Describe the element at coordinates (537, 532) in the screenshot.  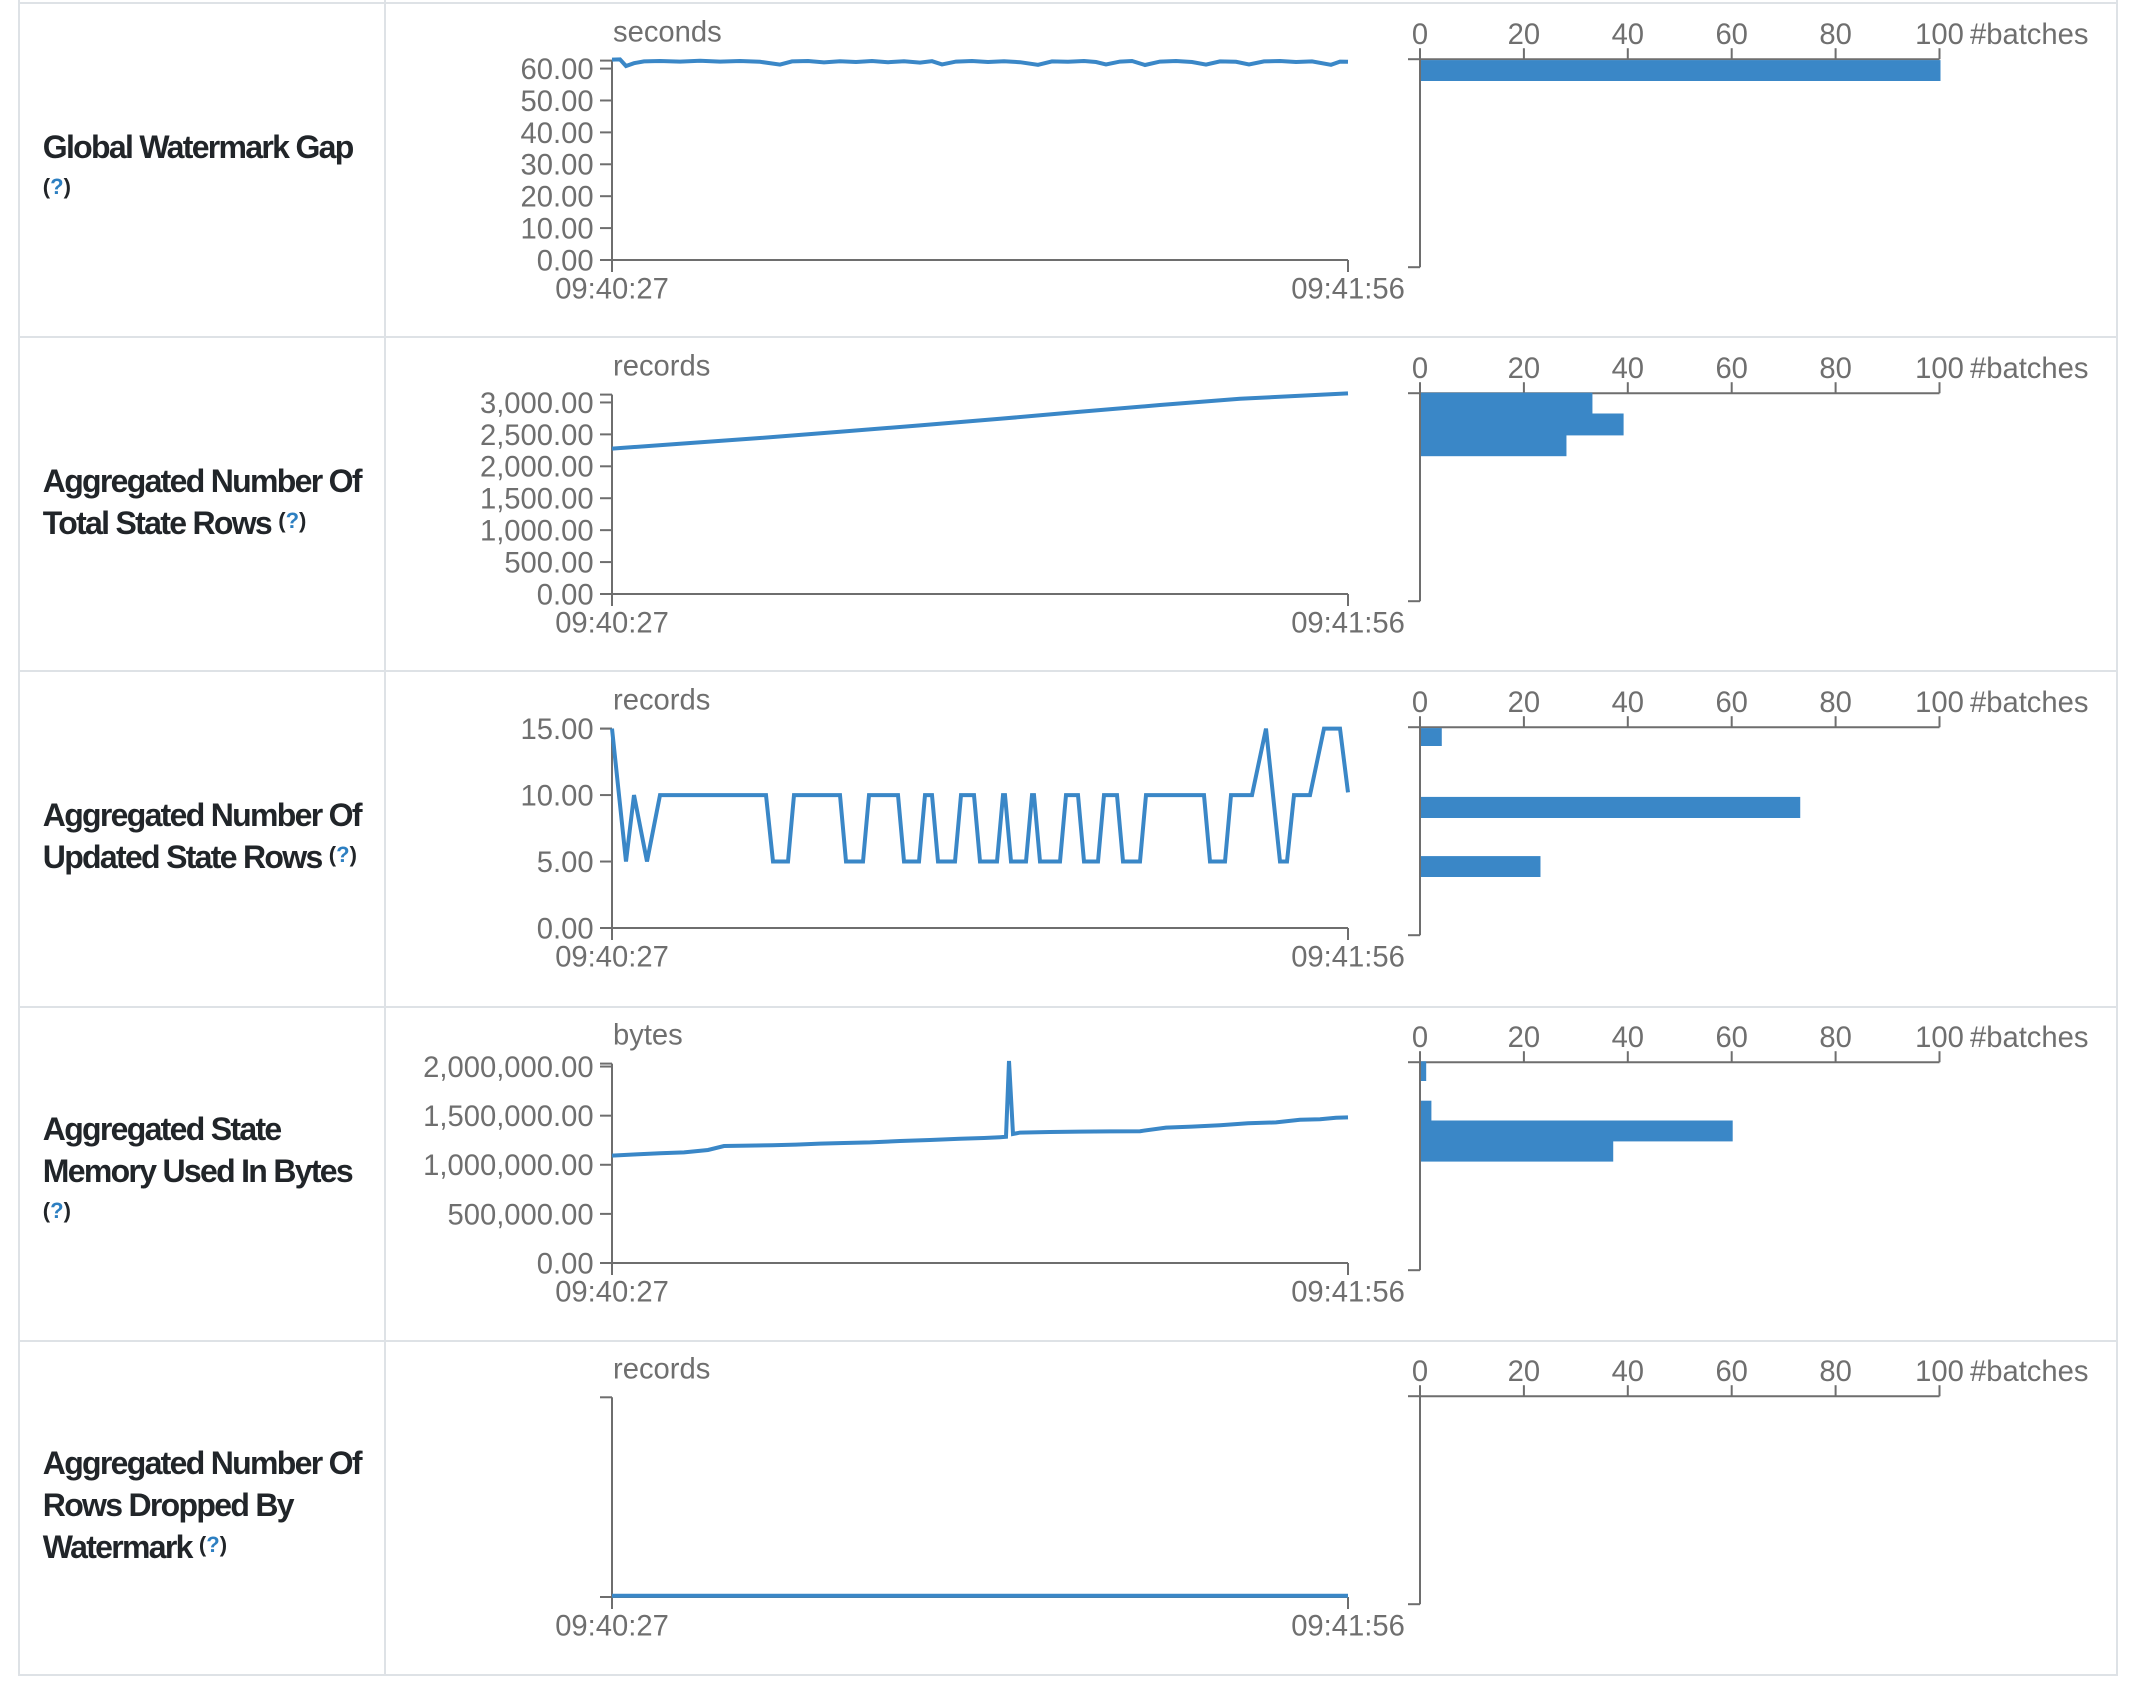
I see `svg-text: 1,000.00` at that location.